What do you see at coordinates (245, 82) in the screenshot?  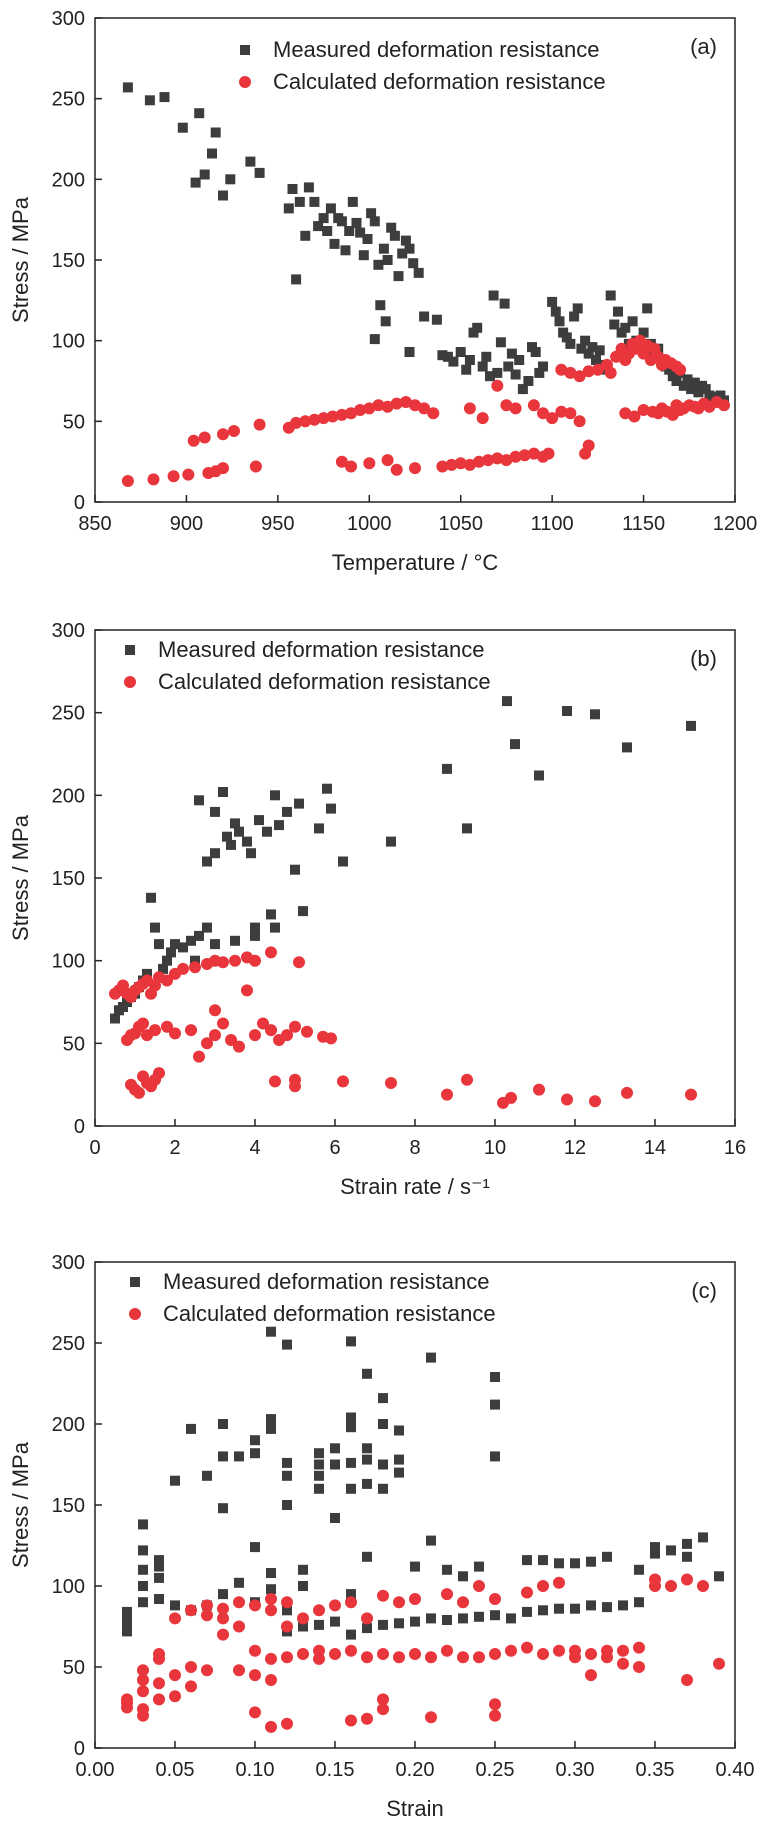 I see `legend-marker-calculated` at bounding box center [245, 82].